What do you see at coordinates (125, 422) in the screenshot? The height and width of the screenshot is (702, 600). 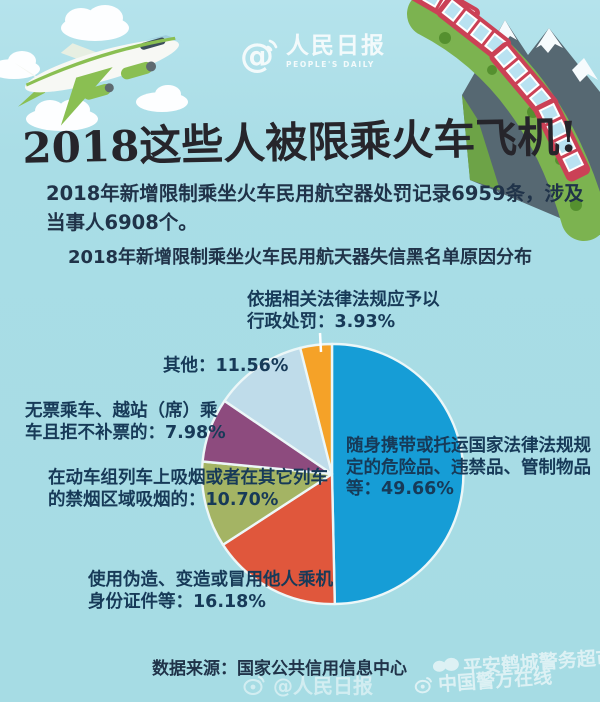 I see `pie-label-no-ticket: 无票乘车、越站（席）乘 车且拒不补票的：7.98%` at bounding box center [125, 422].